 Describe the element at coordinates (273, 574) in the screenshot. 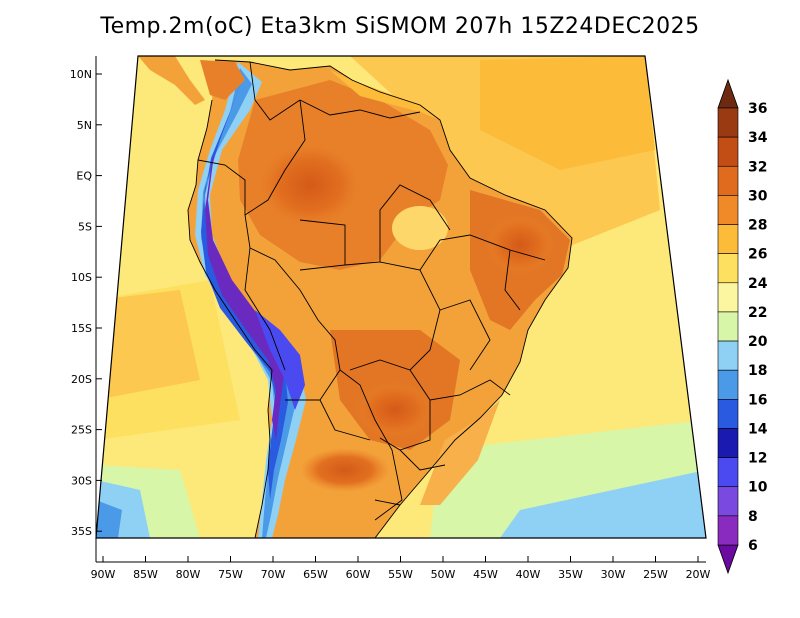

I see `lon-tick-label: 70W` at that location.